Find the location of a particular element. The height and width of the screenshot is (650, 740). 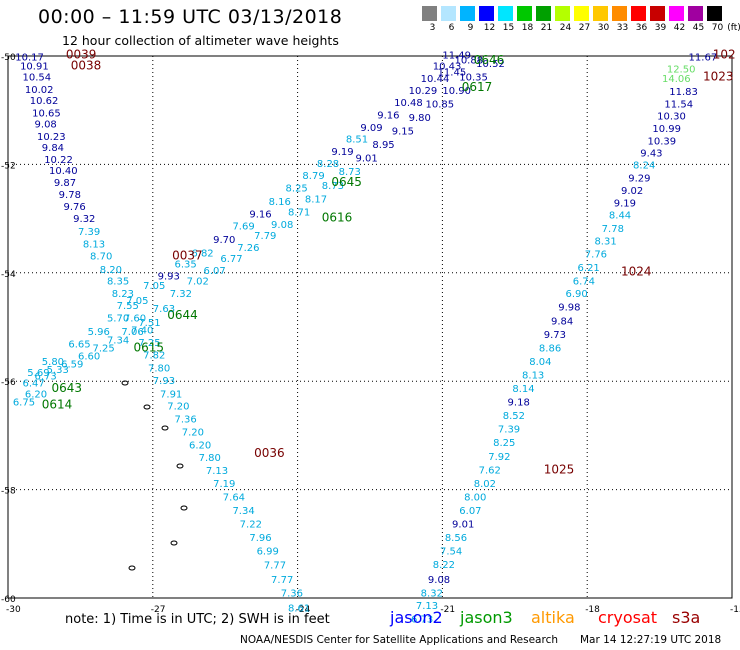

lat-tick-label: -54 is located at coordinates (8, 275).